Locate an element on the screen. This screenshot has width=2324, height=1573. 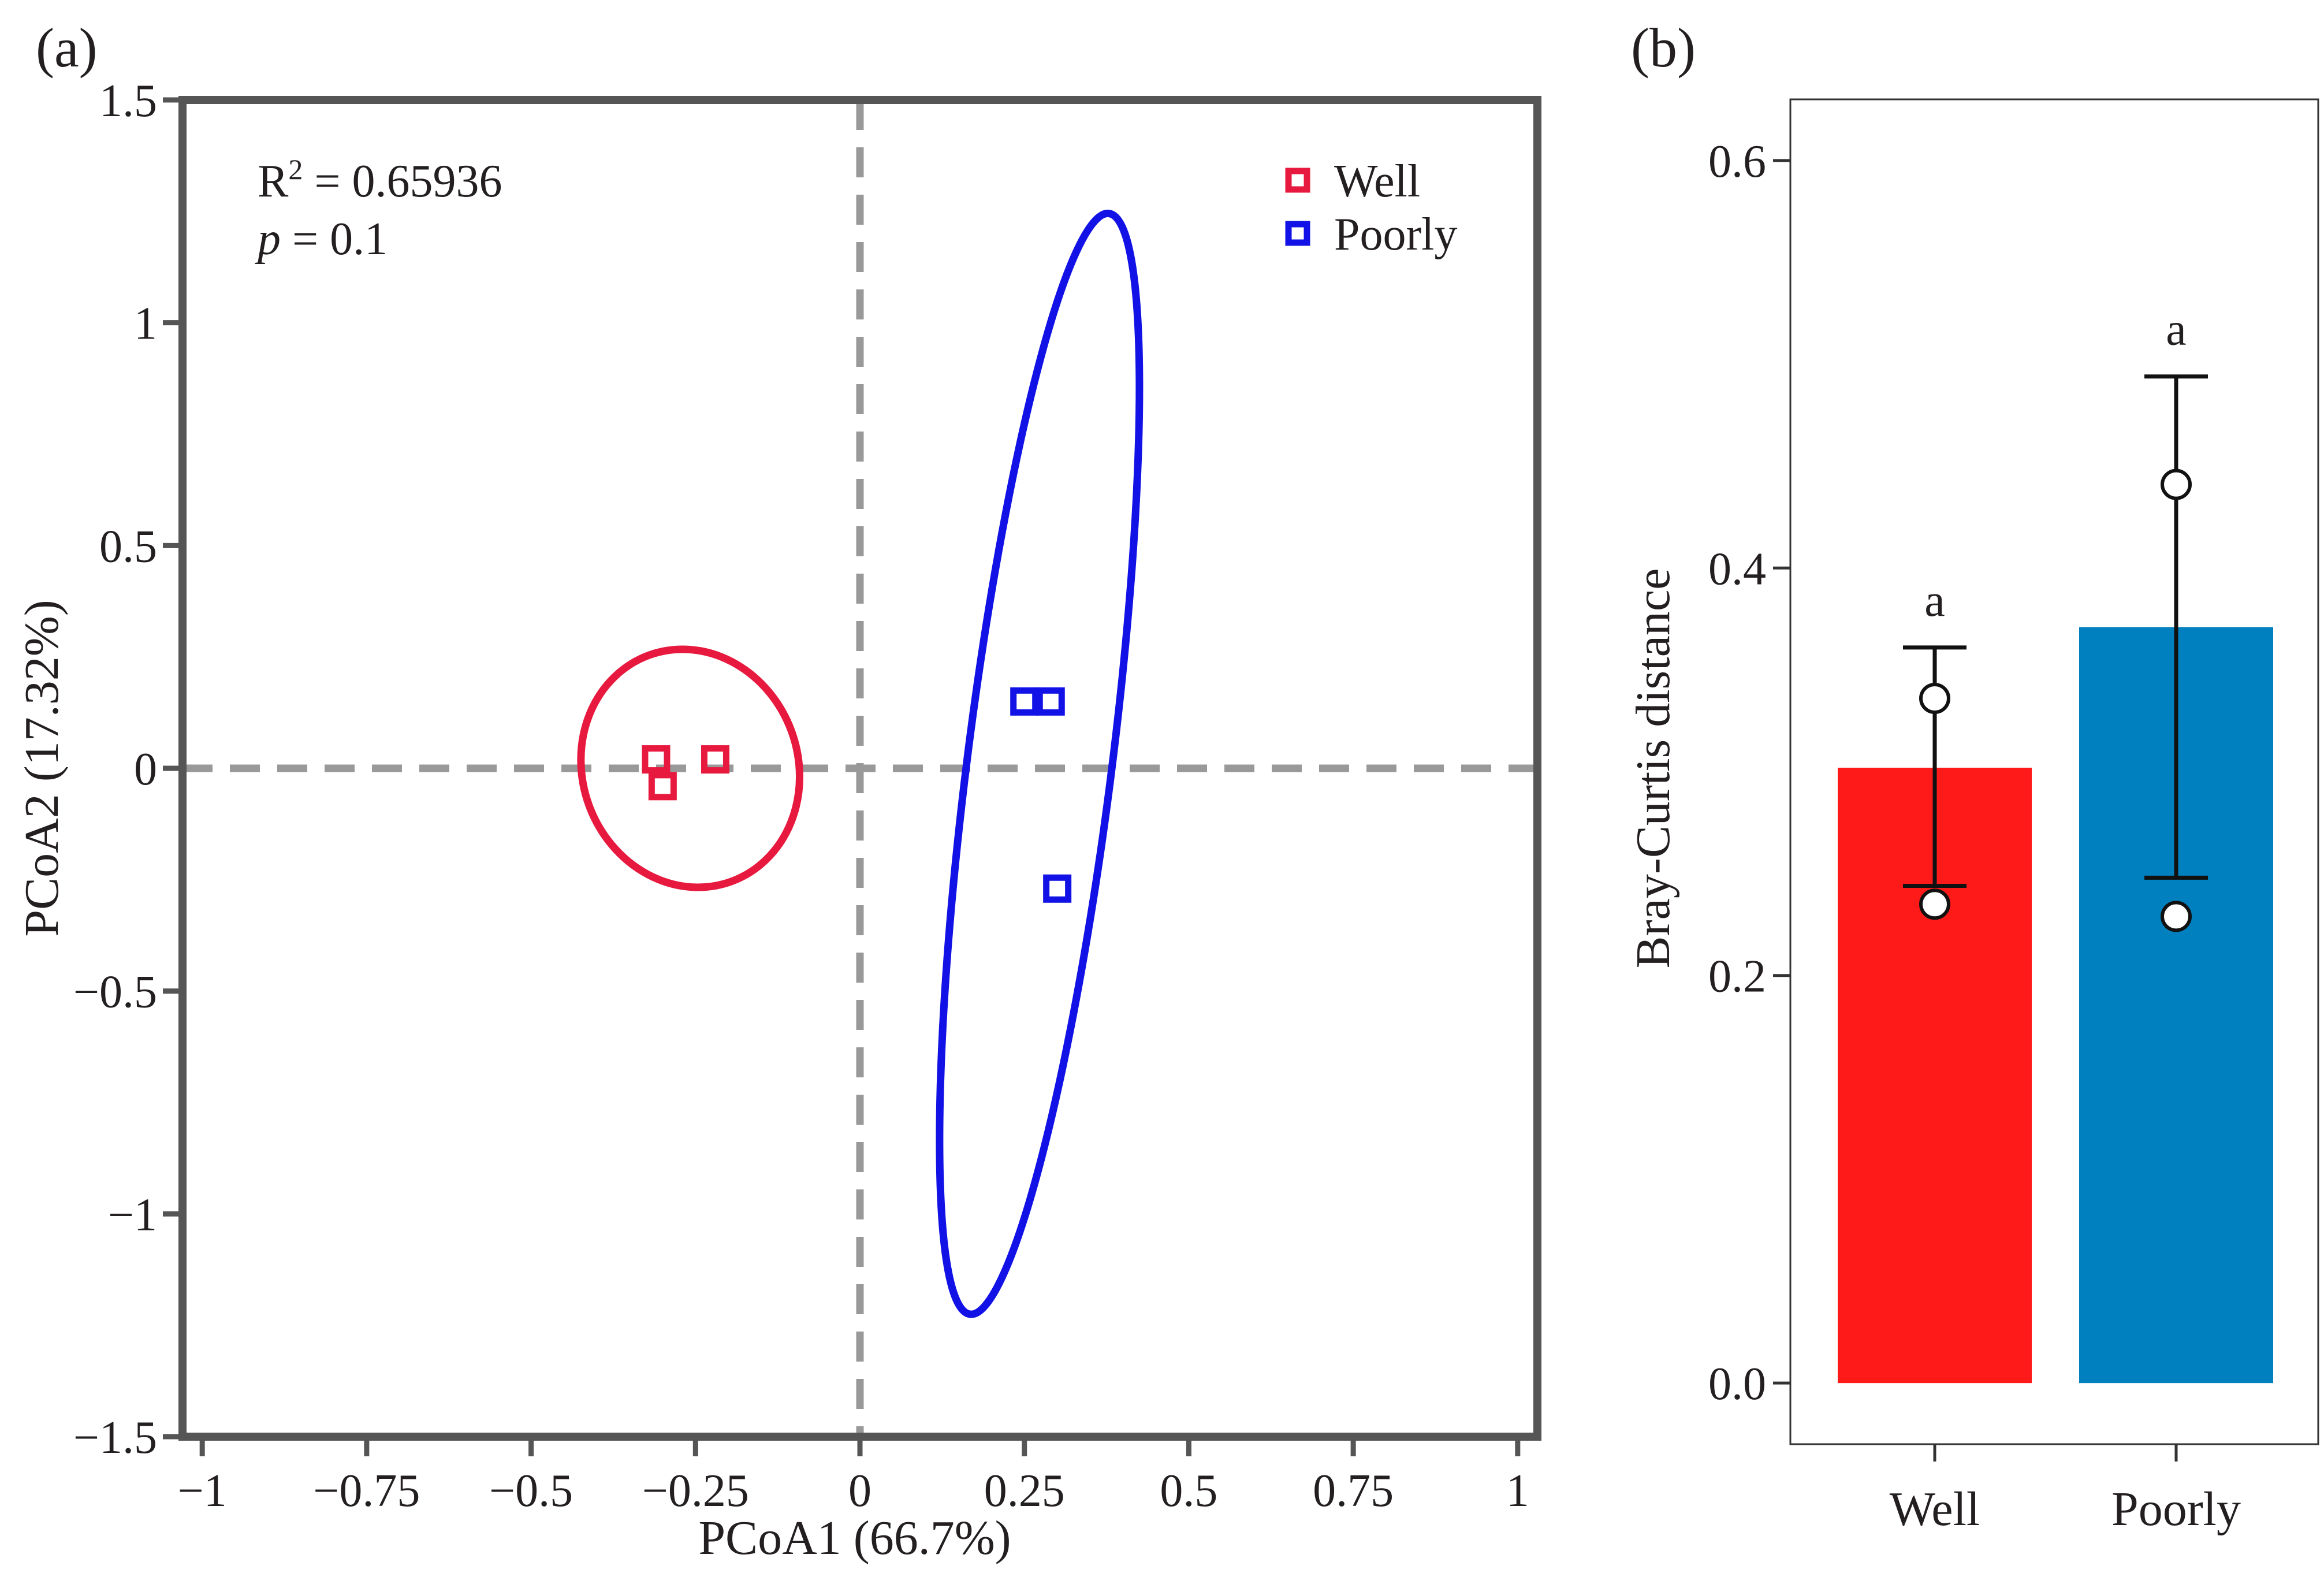
legend-marker-well is located at coordinates (1297, 180).